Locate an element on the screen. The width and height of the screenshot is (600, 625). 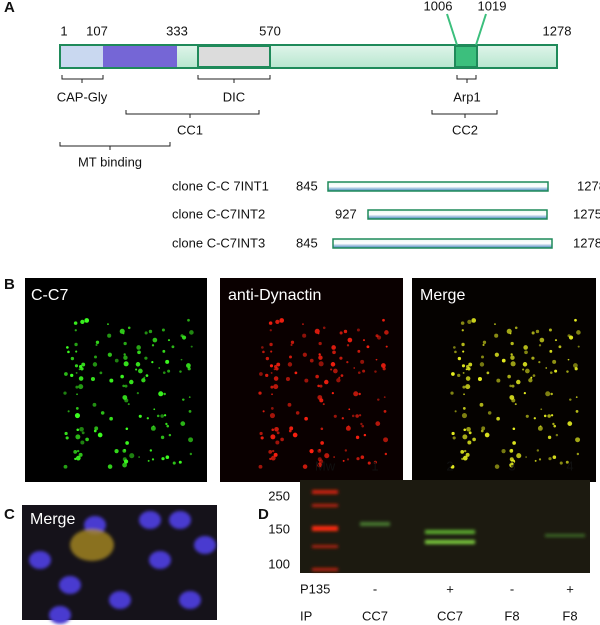
clone-start: 927 is located at coordinates (346, 213).